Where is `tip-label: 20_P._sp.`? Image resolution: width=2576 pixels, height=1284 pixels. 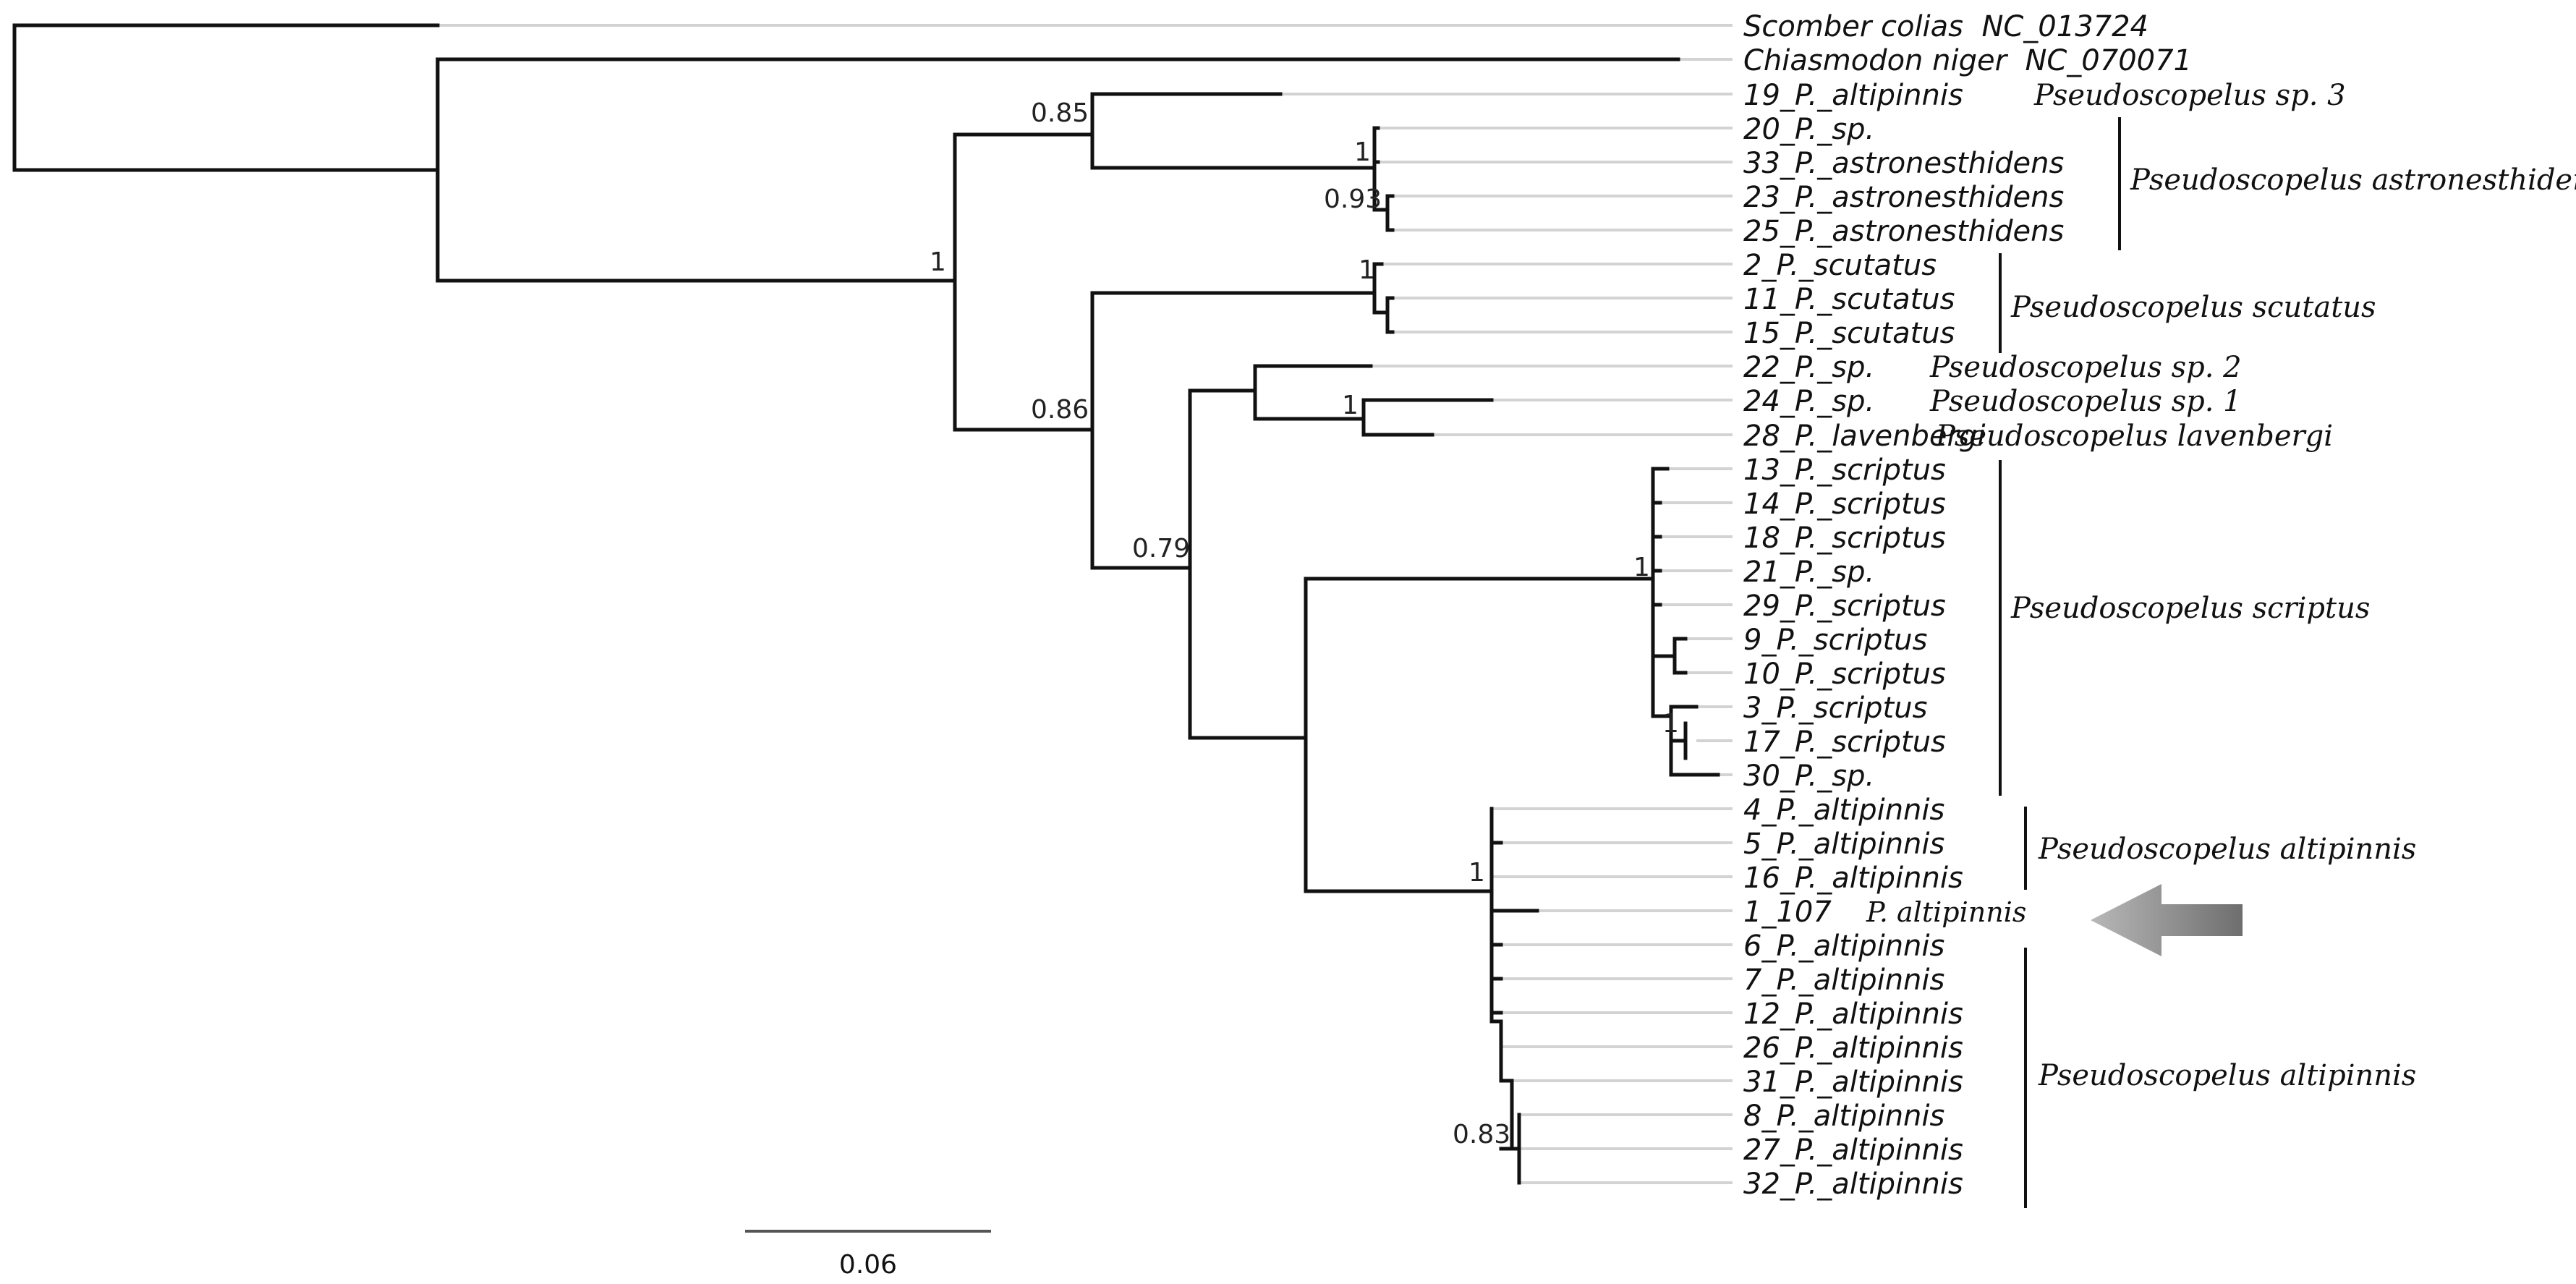
tip-label: 20_P._sp. is located at coordinates (1808, 129).